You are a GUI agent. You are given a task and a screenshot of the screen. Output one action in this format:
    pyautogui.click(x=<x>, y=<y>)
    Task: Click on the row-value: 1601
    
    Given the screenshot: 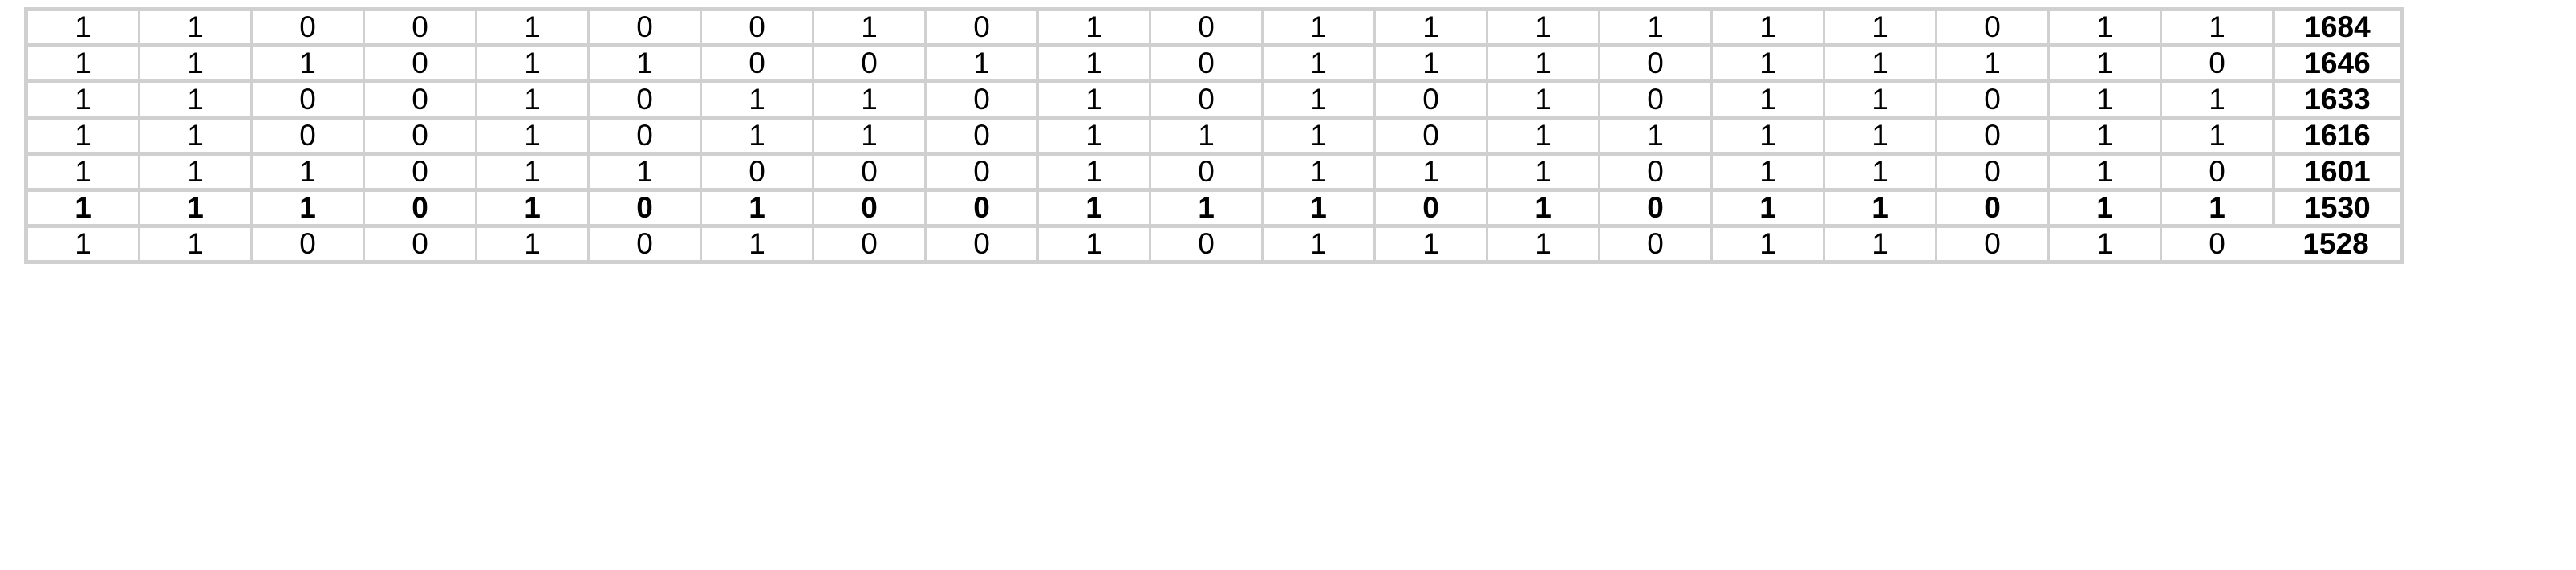 What is the action you would take?
    pyautogui.click(x=2338, y=170)
    